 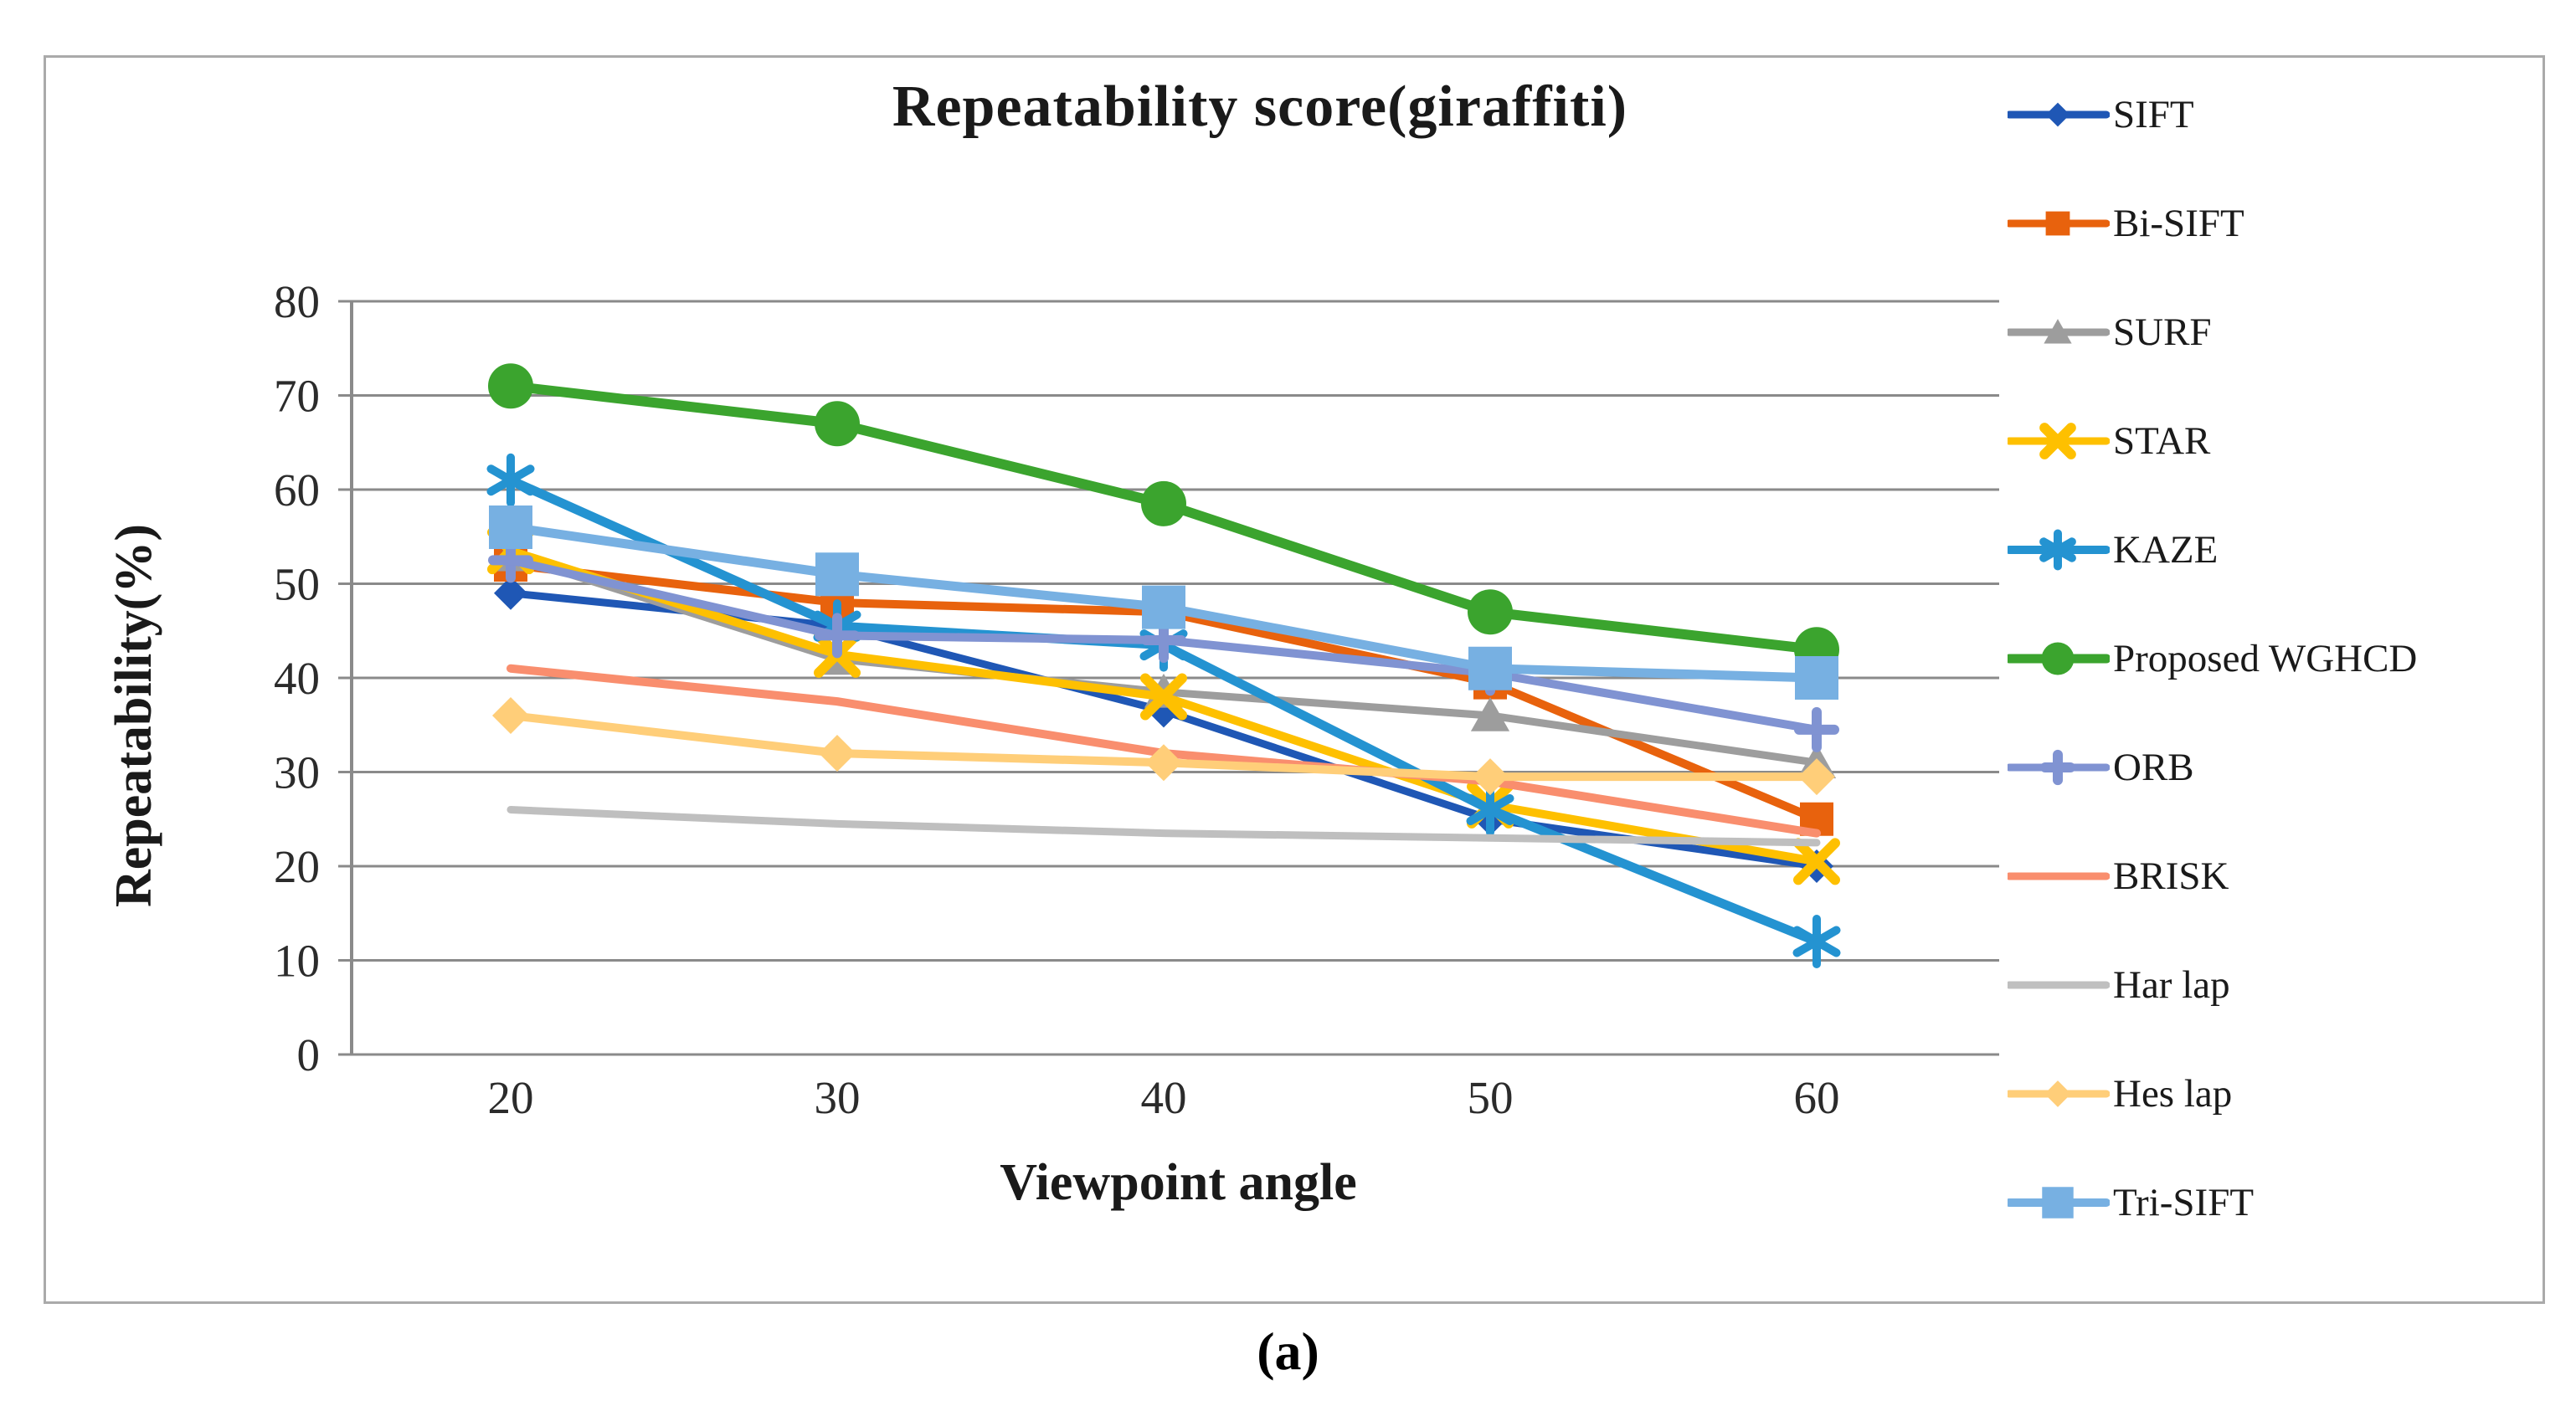 I want to click on legend-label-Hes lap: Hes lap, so click(x=2173, y=1094).